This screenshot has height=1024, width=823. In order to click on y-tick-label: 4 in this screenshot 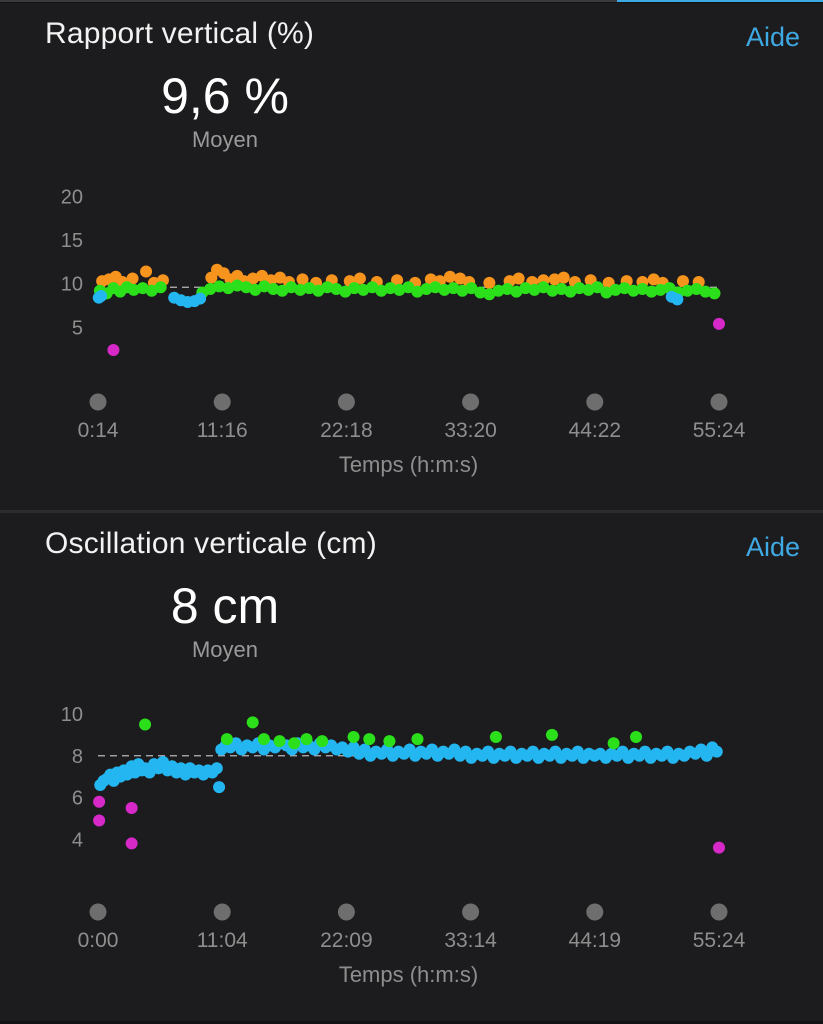, I will do `click(77, 840)`.